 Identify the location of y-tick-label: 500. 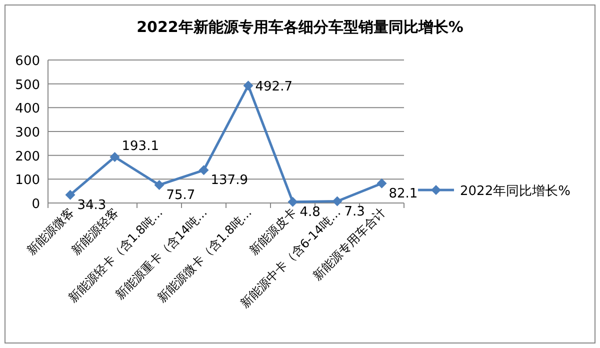
(27, 85).